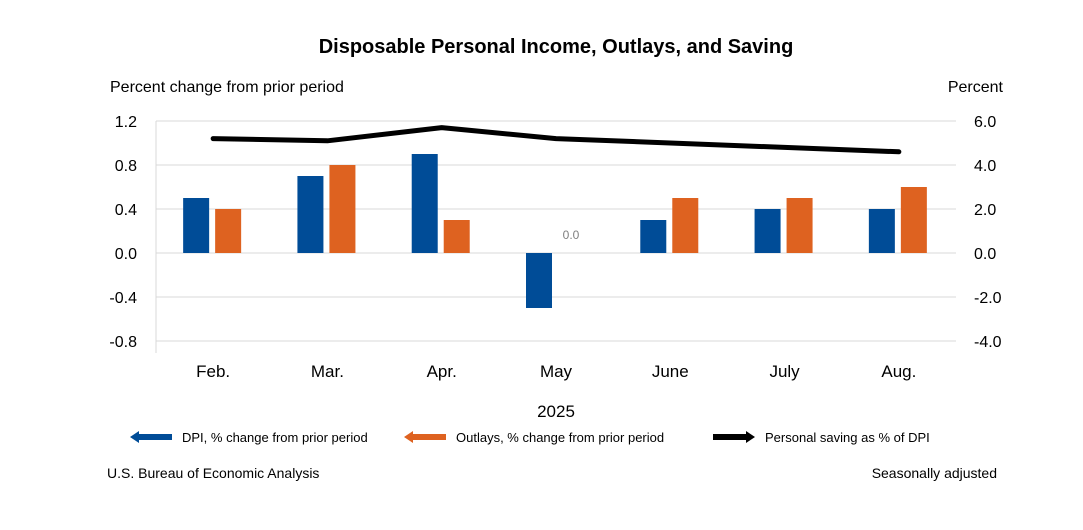  Describe the element at coordinates (442, 371) in the screenshot. I see `x-tick-label: Apr.` at that location.